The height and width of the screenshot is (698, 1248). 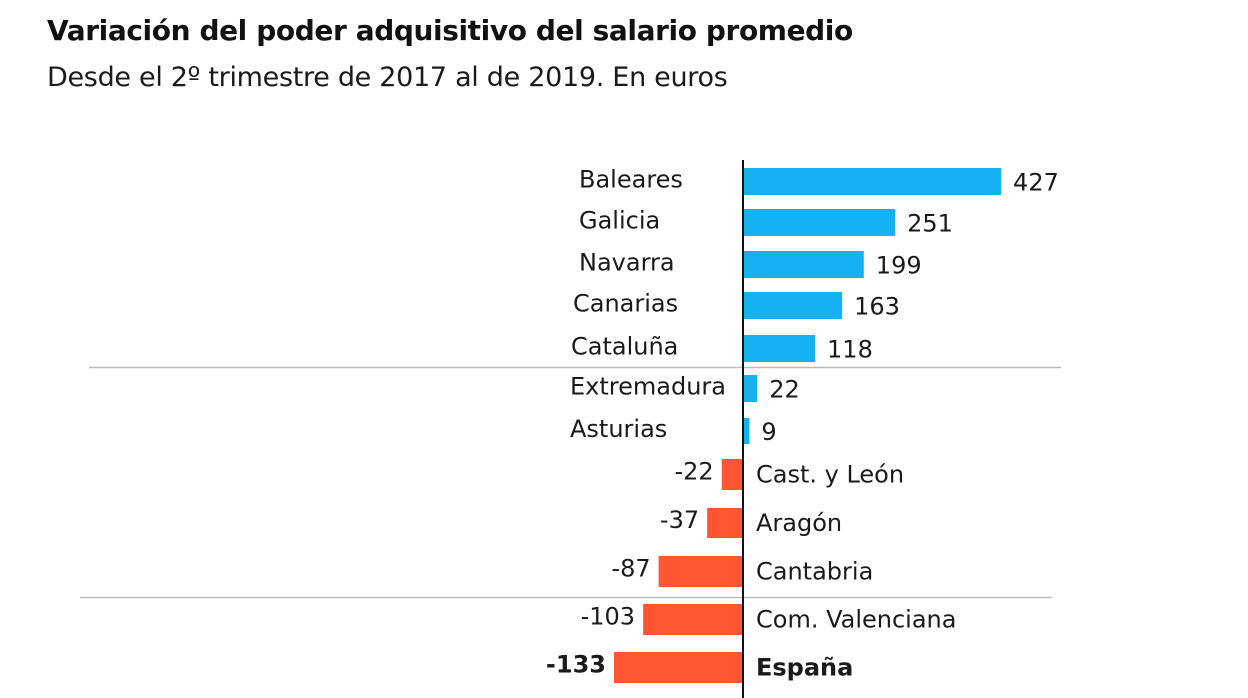 What do you see at coordinates (693, 619) in the screenshot?
I see `bar-com-valenciana` at bounding box center [693, 619].